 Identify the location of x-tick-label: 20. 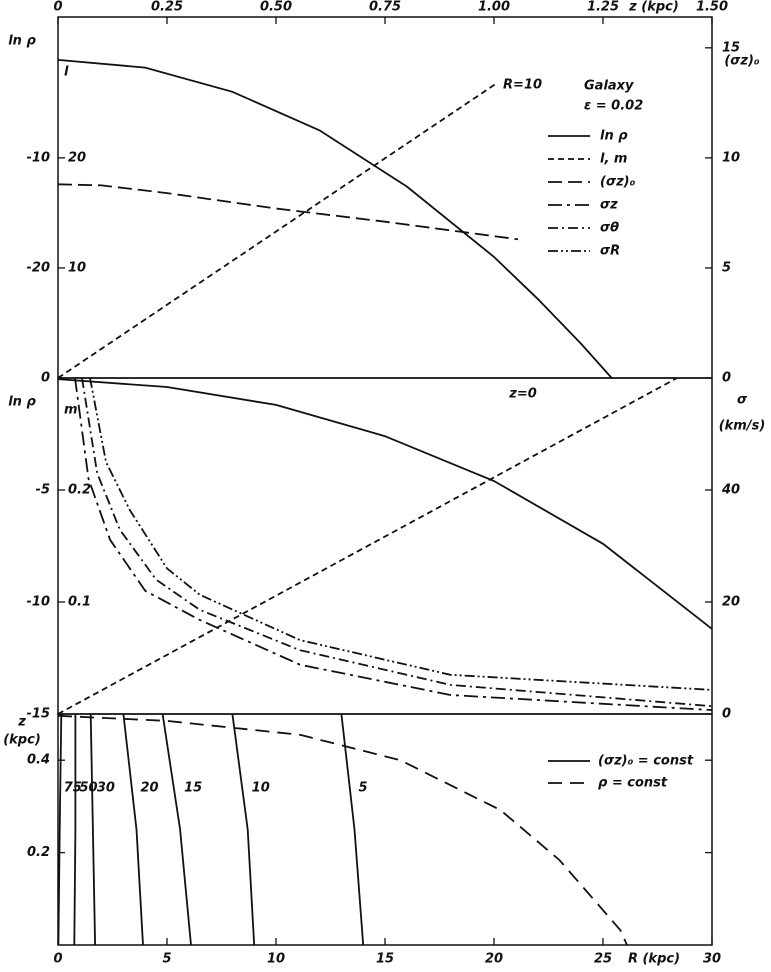
(494, 959).